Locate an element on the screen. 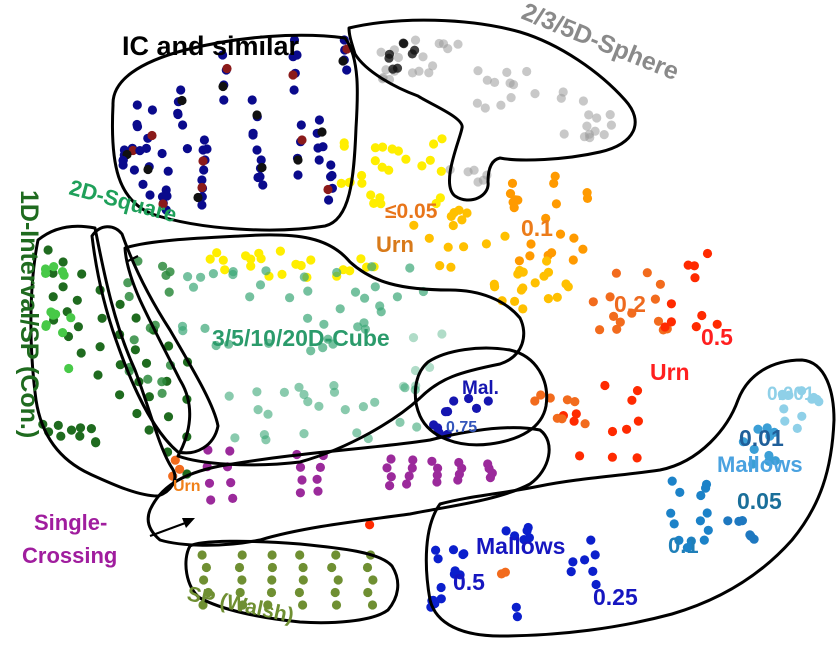  label-interval-sp: 1D-Interval/SP (Con.) is located at coordinates (29, 314).